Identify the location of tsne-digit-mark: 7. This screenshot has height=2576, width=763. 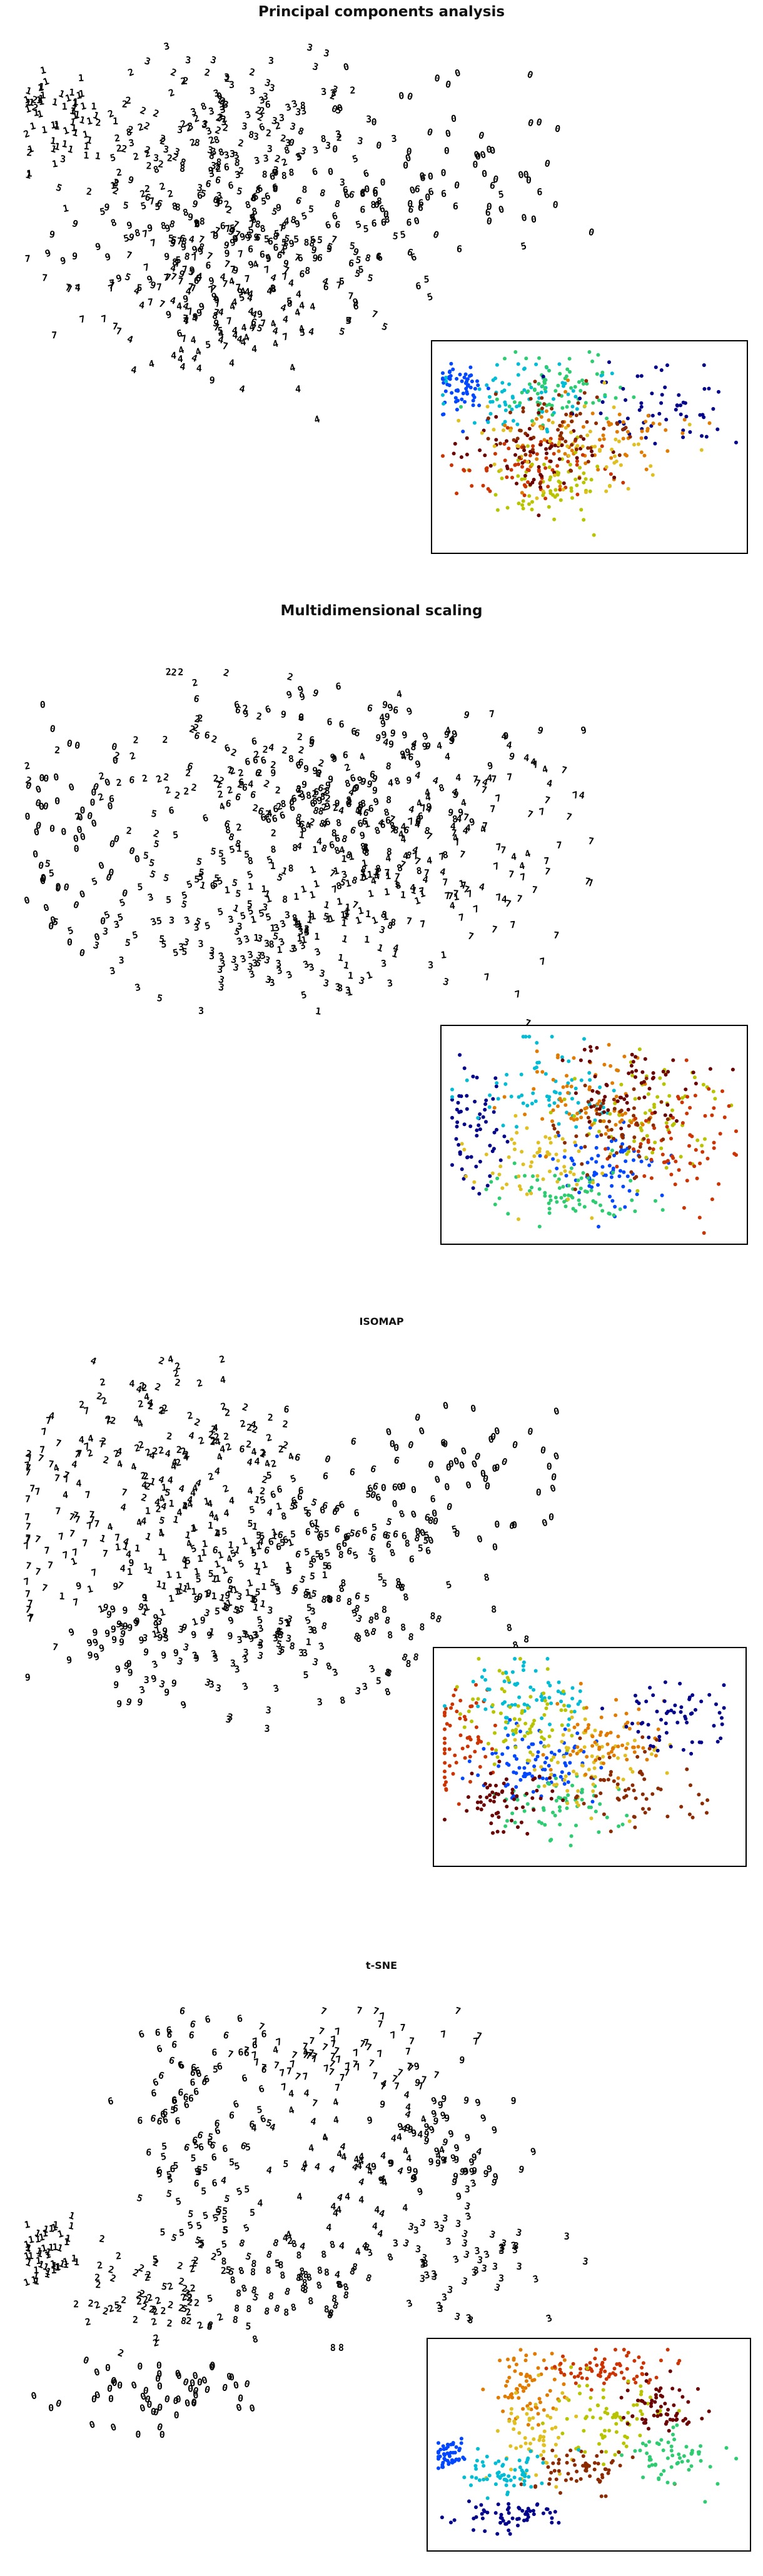
(375, 2075).